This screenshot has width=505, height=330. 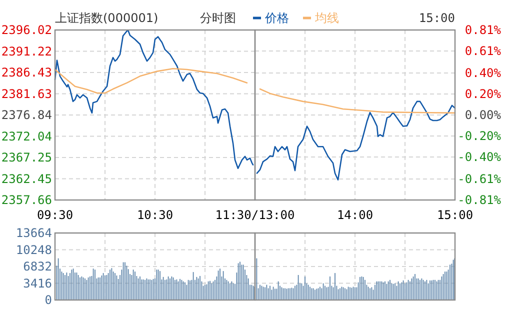 What do you see at coordinates (355, 215) in the screenshot?
I see `x-tick-label: 14:00` at bounding box center [355, 215].